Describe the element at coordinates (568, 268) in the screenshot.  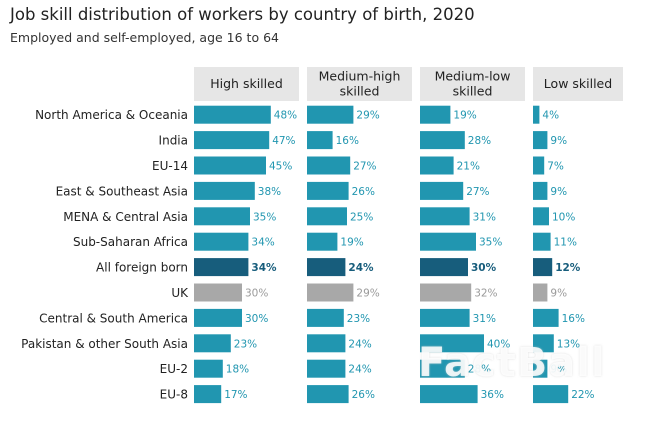
I see `data-label: 12%` at that location.